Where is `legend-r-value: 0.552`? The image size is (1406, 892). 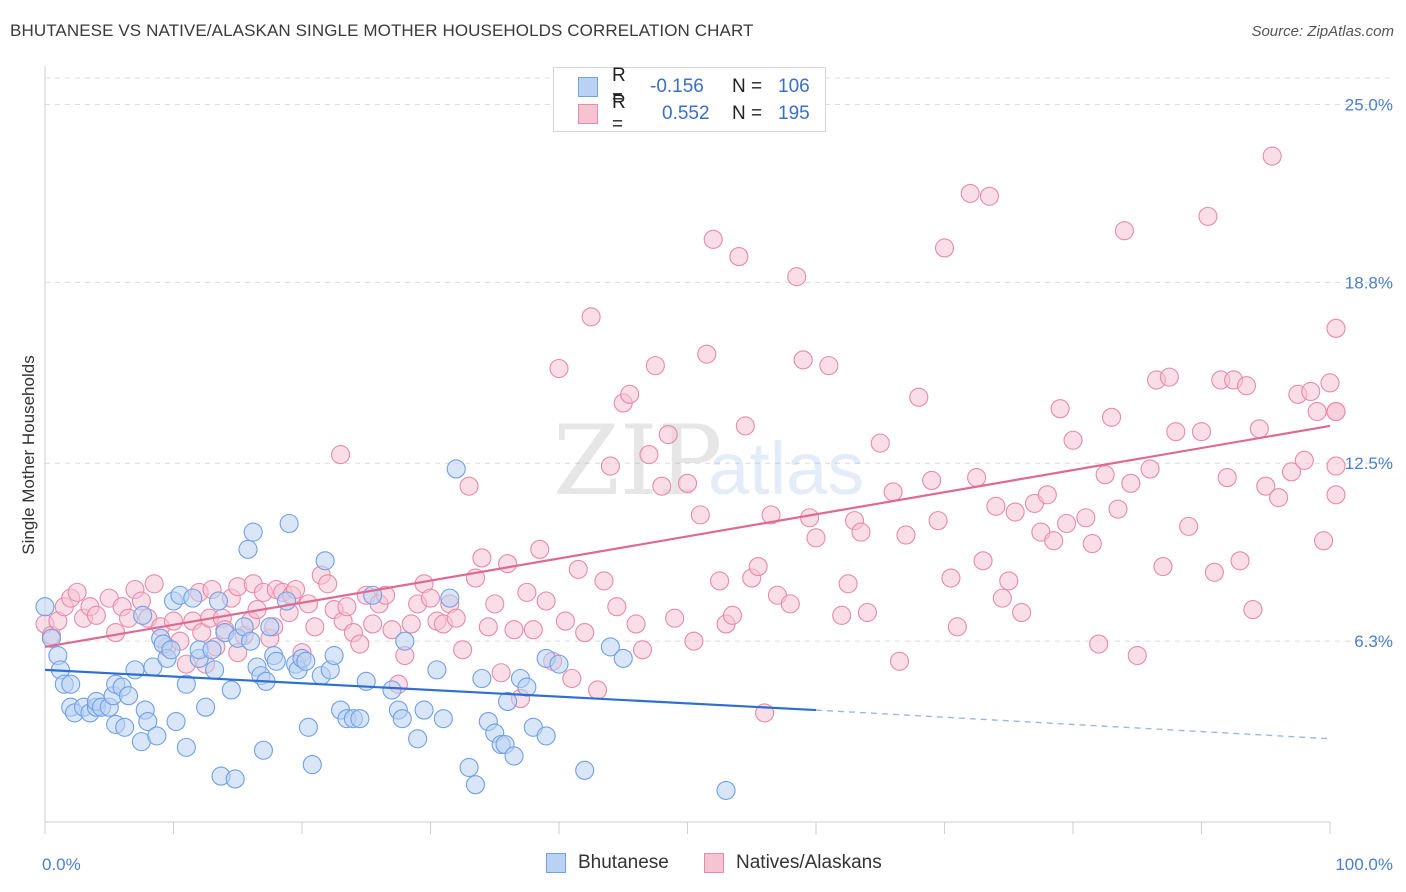 legend-r-value: 0.552 is located at coordinates (686, 113).